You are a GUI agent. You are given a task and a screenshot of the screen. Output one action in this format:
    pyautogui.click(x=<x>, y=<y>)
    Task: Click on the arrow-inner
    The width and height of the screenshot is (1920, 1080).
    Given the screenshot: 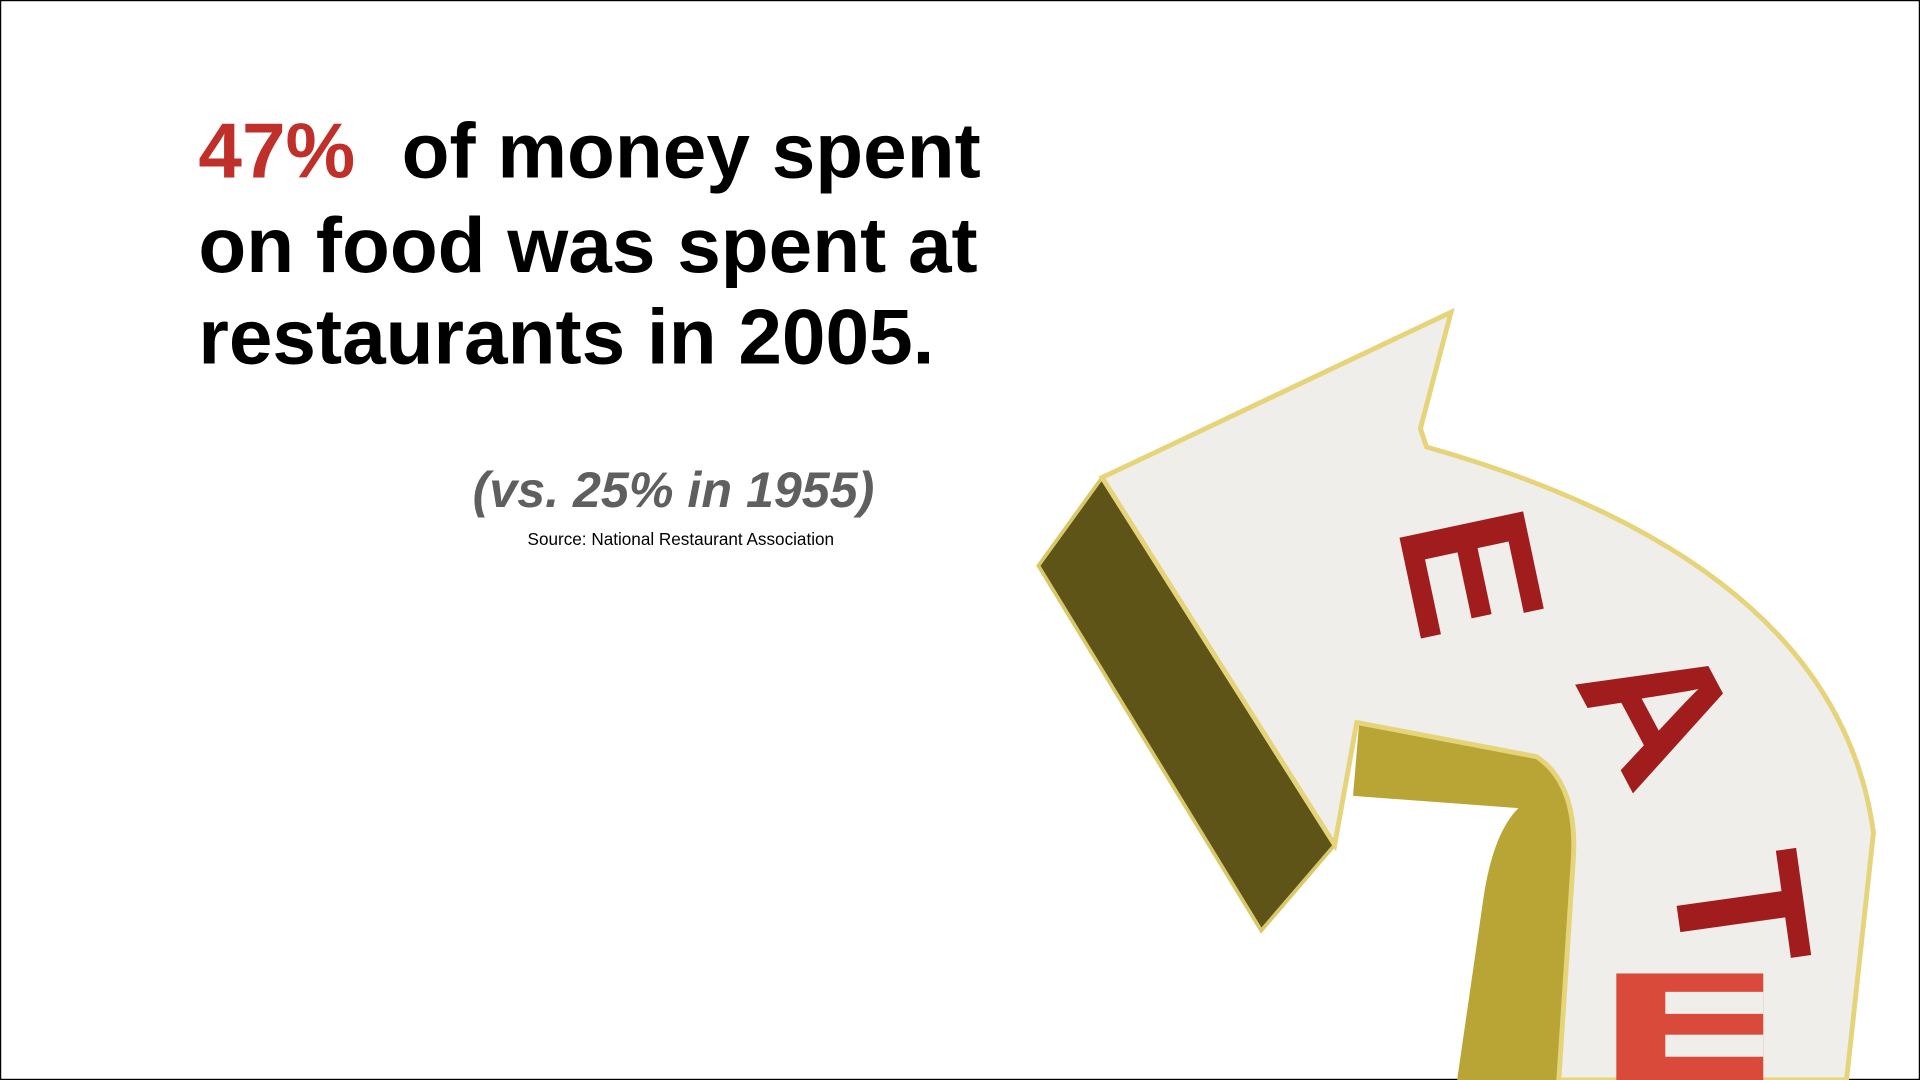 What is the action you would take?
    pyautogui.click(x=1464, y=901)
    